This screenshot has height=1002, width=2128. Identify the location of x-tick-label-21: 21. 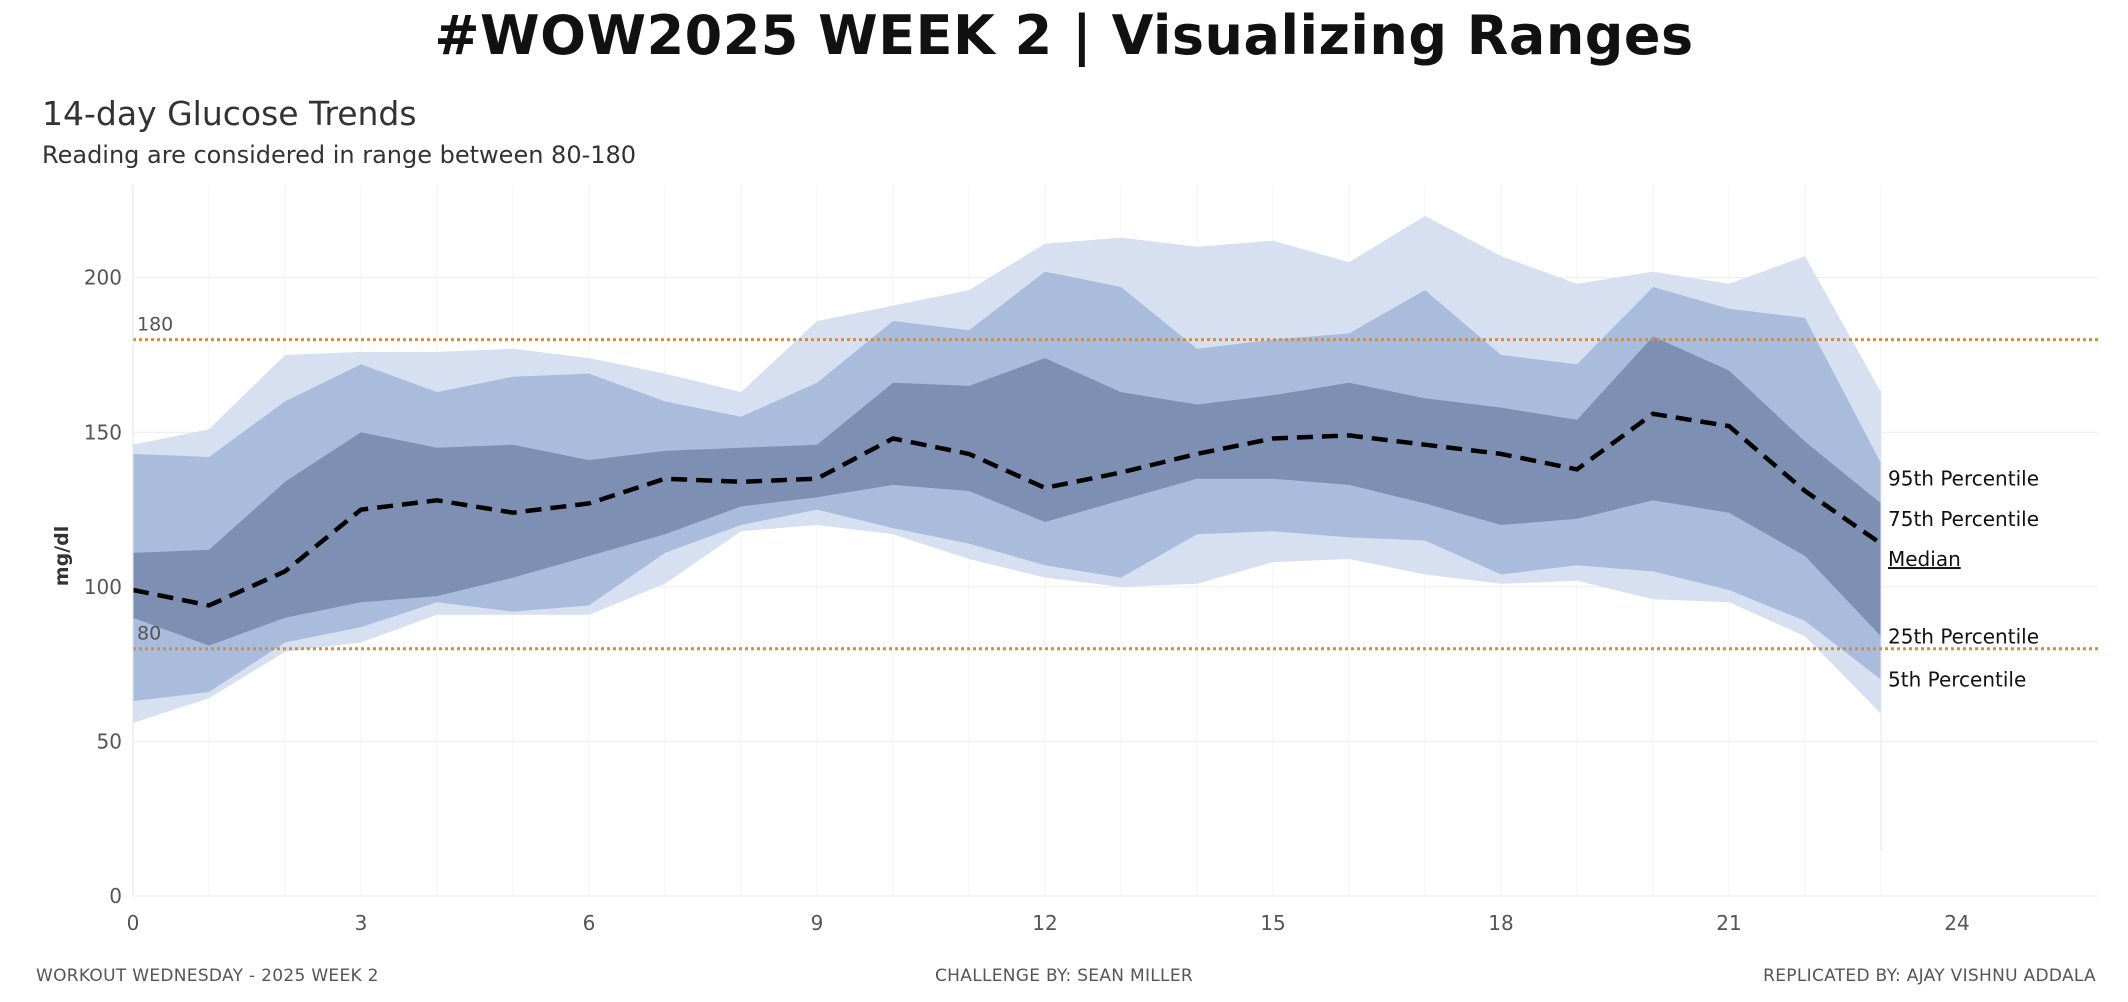
(1728, 923).